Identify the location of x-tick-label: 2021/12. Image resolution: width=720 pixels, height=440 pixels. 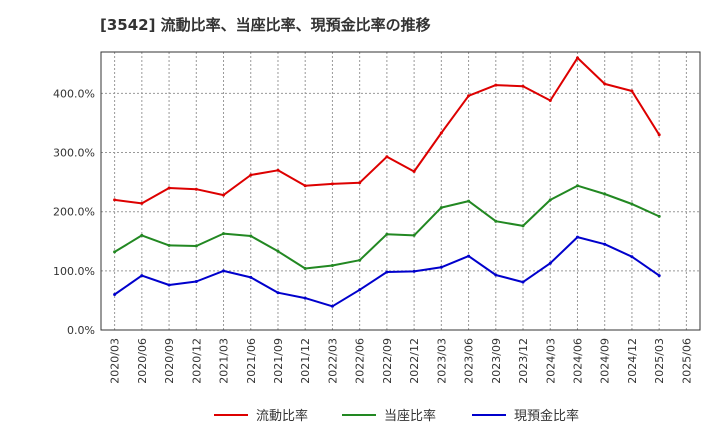
(305, 361).